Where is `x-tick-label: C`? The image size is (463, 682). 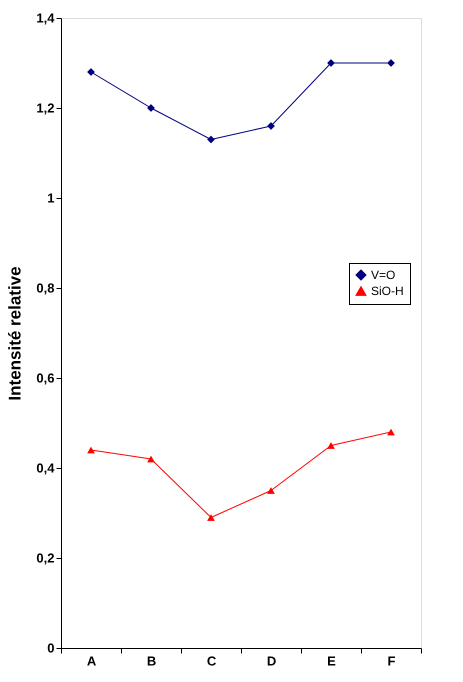 x-tick-label: C is located at coordinates (211, 661).